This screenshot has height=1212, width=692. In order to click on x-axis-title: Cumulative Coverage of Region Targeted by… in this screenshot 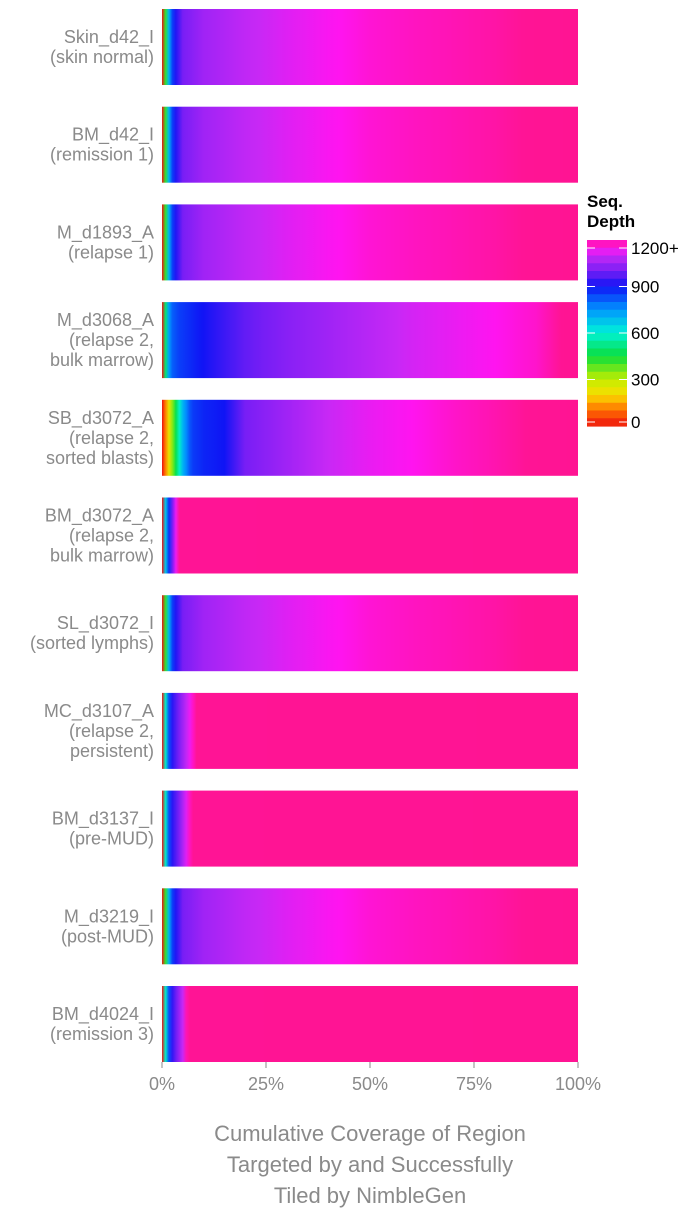, I will do `click(370, 1164)`.